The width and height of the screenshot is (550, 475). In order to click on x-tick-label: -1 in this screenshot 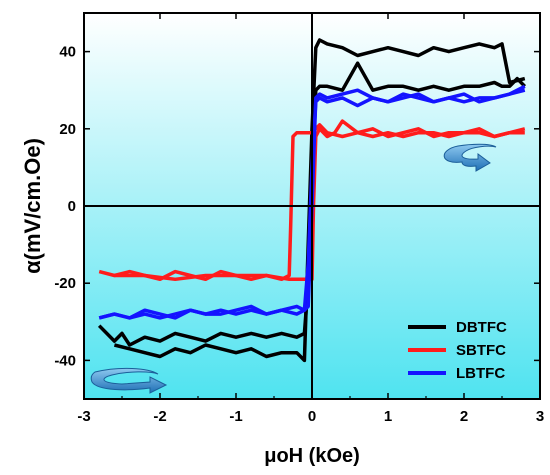, I will do `click(235, 416)`.